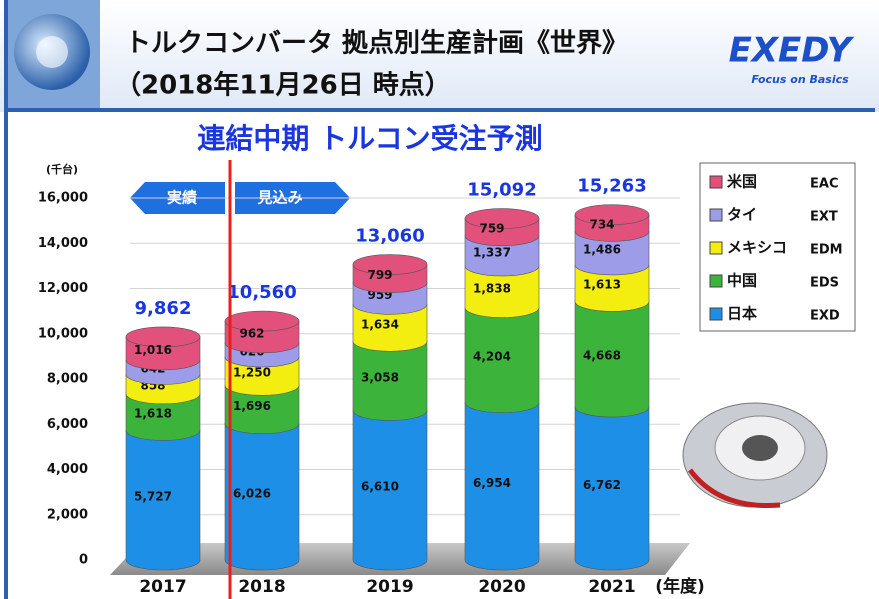 This screenshot has width=879, height=599. Describe the element at coordinates (501, 587) in the screenshot. I see `x-tick-label: 2020` at that location.